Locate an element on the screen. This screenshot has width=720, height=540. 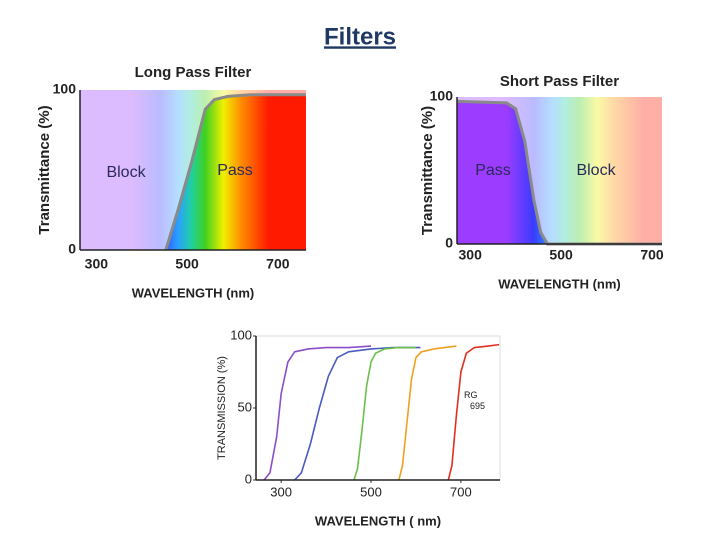
plot-background is located at coordinates (378, 408).